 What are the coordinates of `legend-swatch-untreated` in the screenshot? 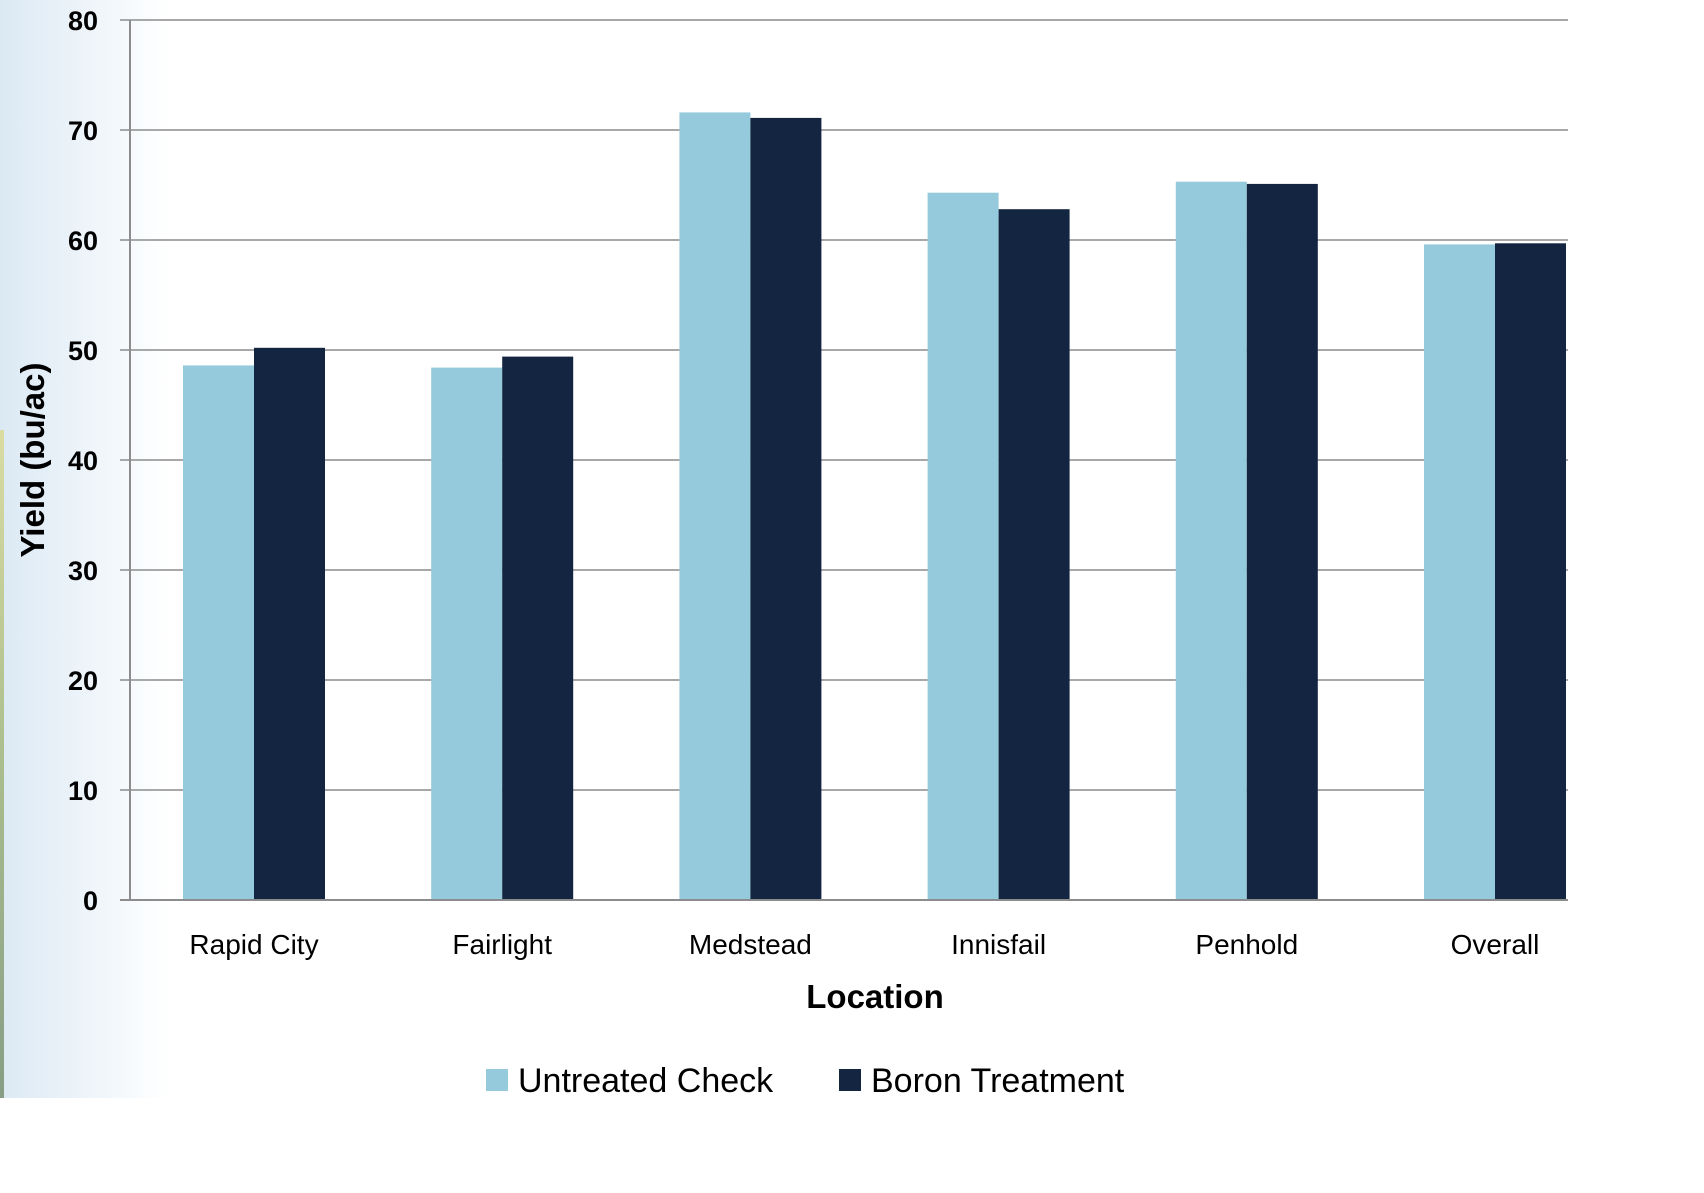 It's located at (497, 1080).